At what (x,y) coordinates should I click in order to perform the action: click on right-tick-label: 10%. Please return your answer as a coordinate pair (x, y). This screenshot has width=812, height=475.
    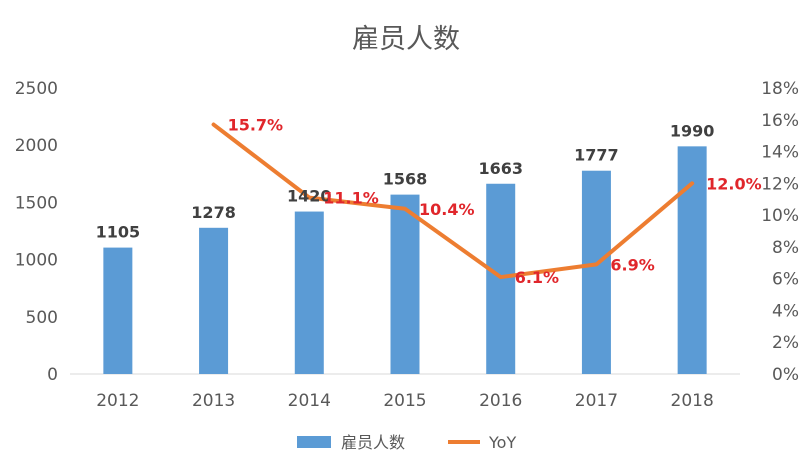
    Looking at the image, I should click on (780, 216).